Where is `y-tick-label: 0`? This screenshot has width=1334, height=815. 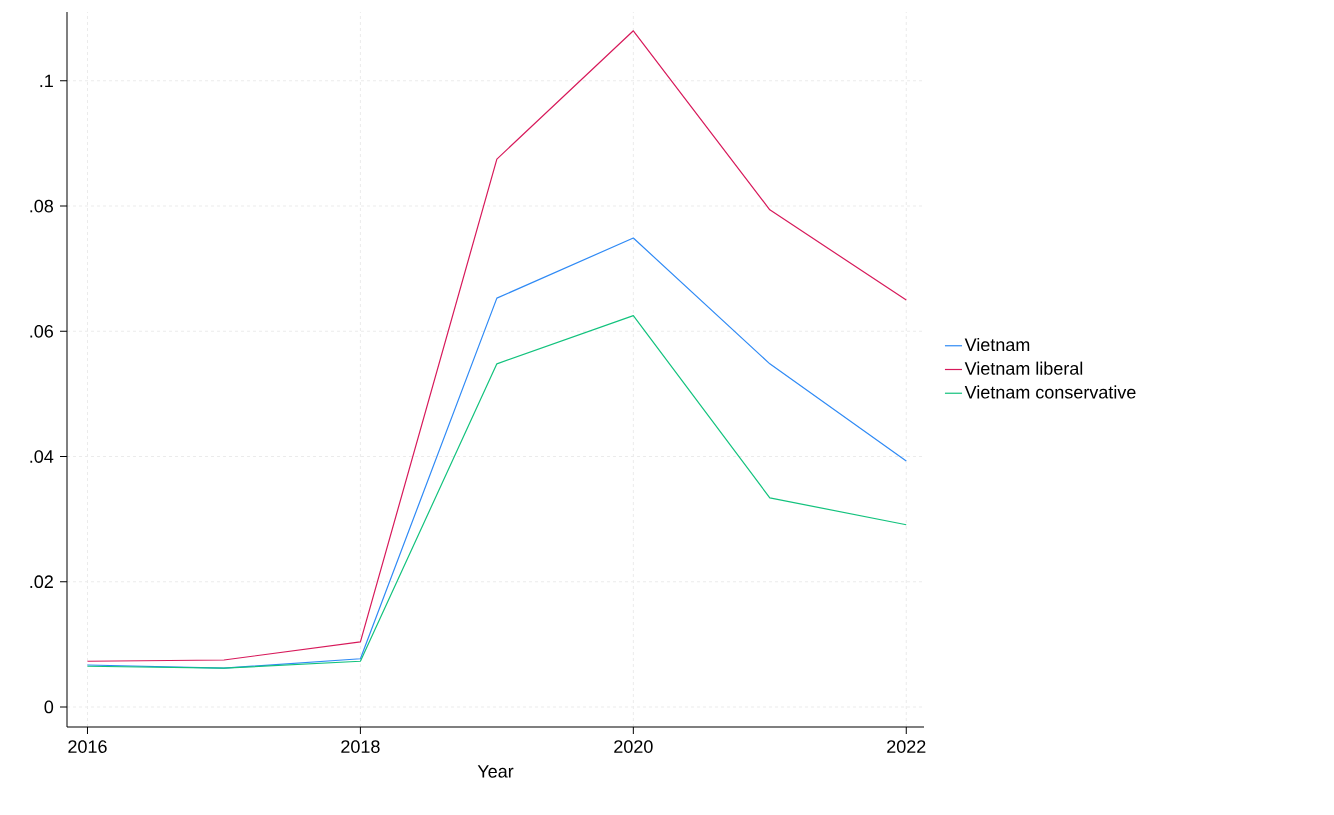
y-tick-label: 0 is located at coordinates (49, 707).